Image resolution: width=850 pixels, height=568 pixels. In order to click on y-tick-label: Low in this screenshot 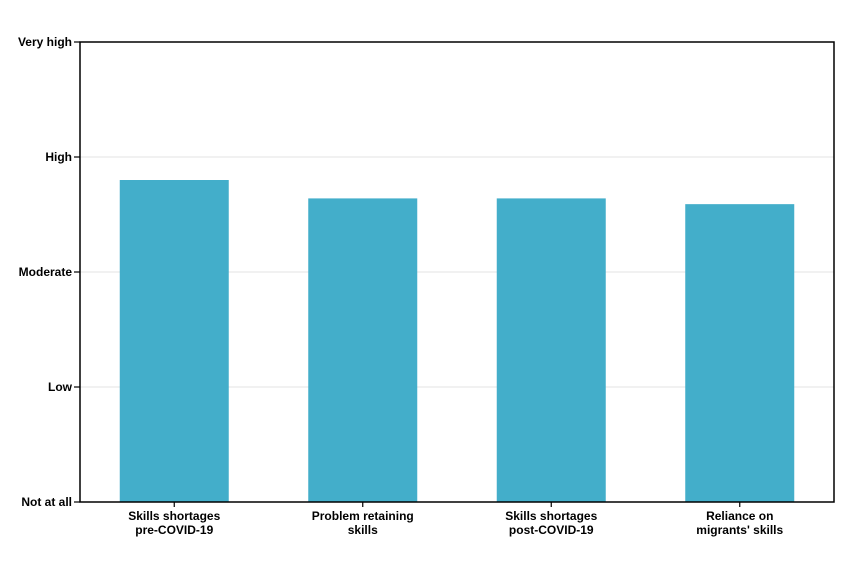, I will do `click(60, 387)`.